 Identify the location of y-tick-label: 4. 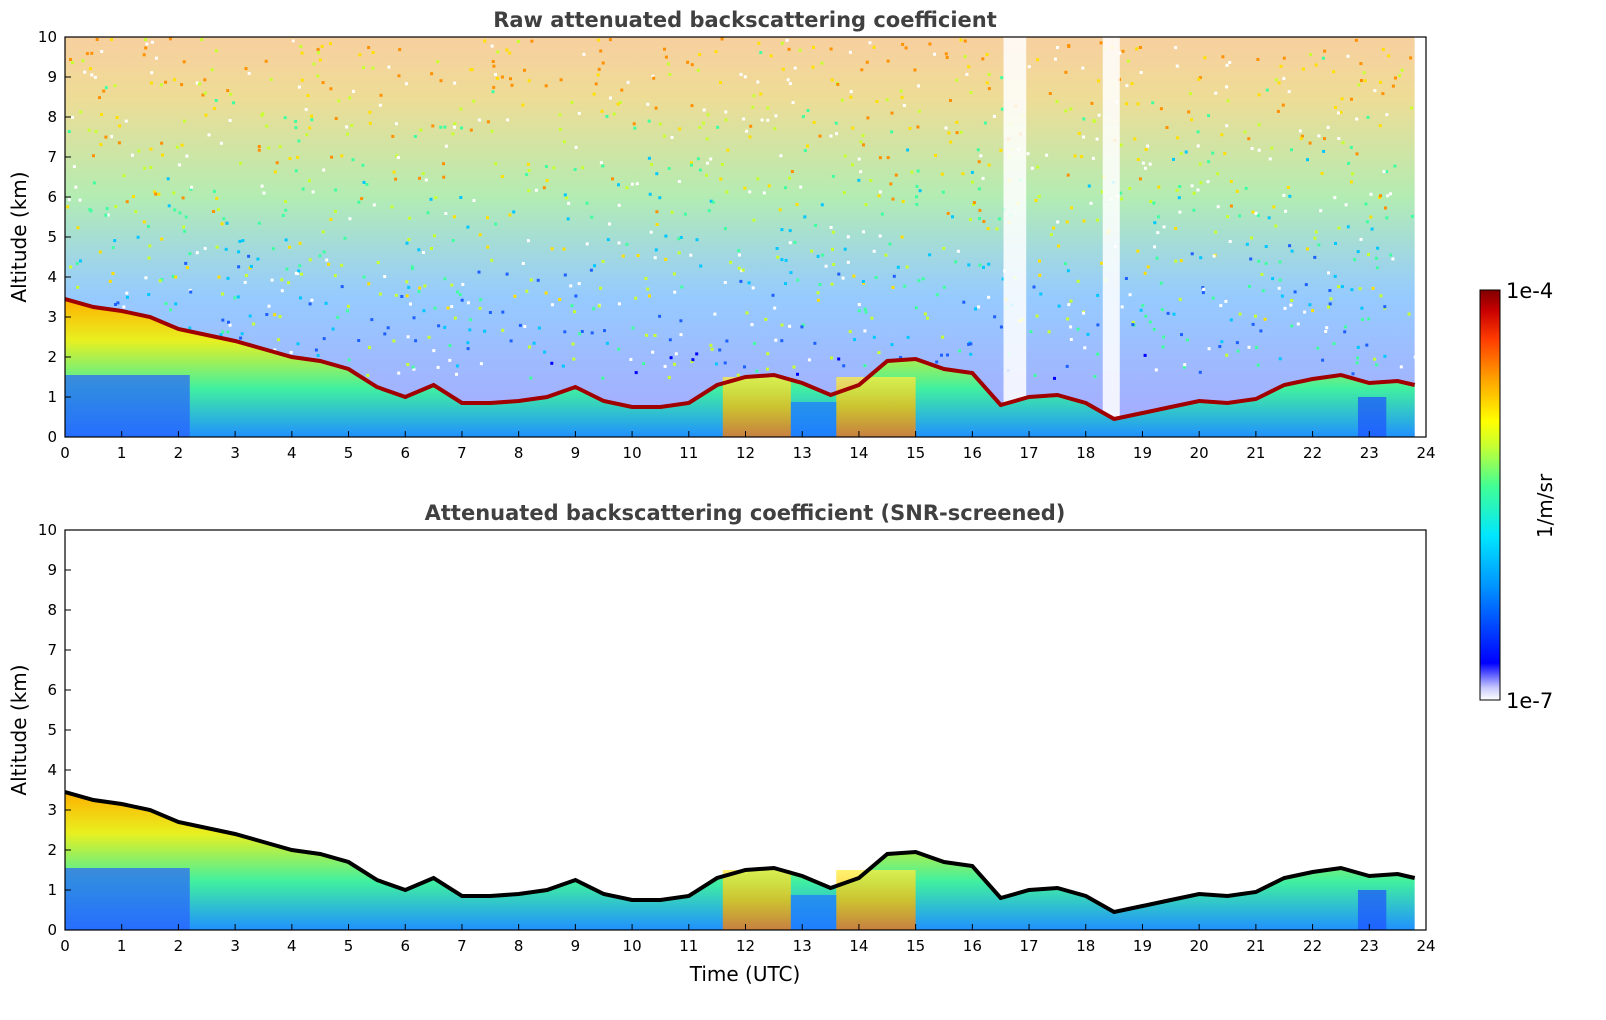
(52, 277).